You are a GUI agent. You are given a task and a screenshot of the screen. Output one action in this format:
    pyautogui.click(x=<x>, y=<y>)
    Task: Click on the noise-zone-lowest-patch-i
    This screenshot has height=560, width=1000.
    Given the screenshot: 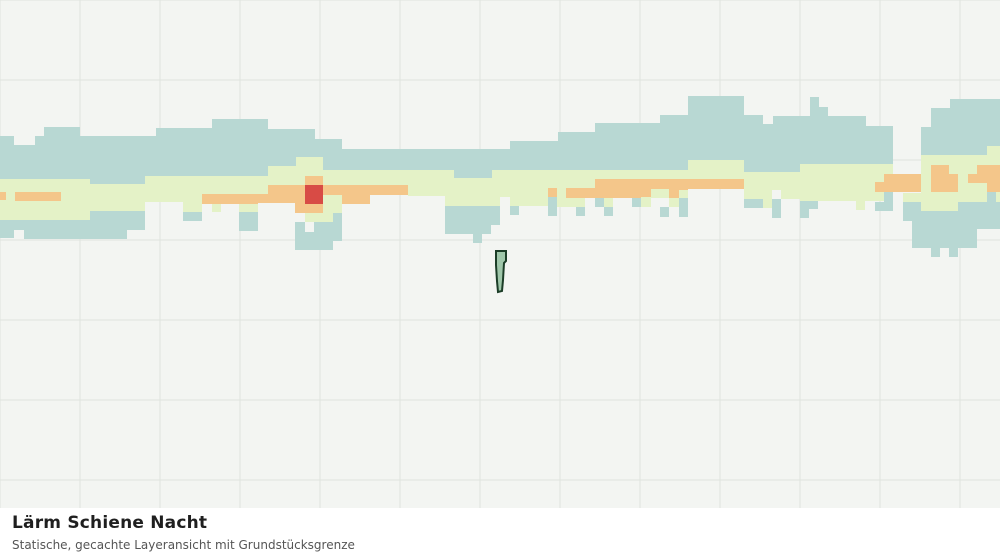 What is the action you would take?
    pyautogui.click(x=552, y=206)
    